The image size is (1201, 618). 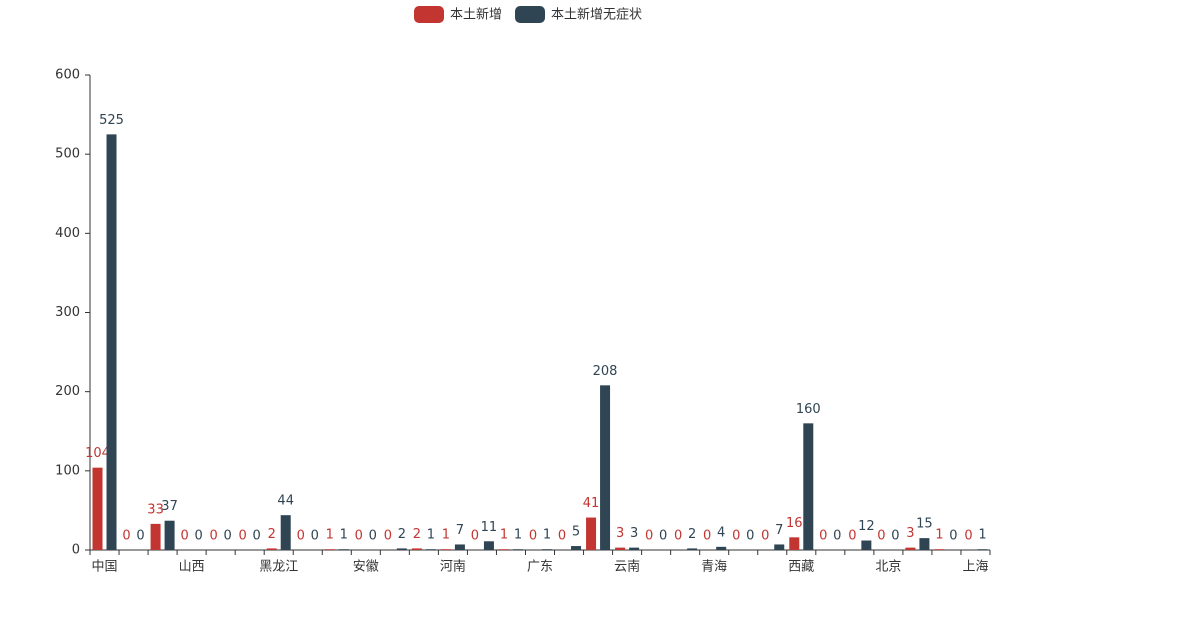 What do you see at coordinates (591, 503) in the screenshot?
I see `data-label: 41` at bounding box center [591, 503].